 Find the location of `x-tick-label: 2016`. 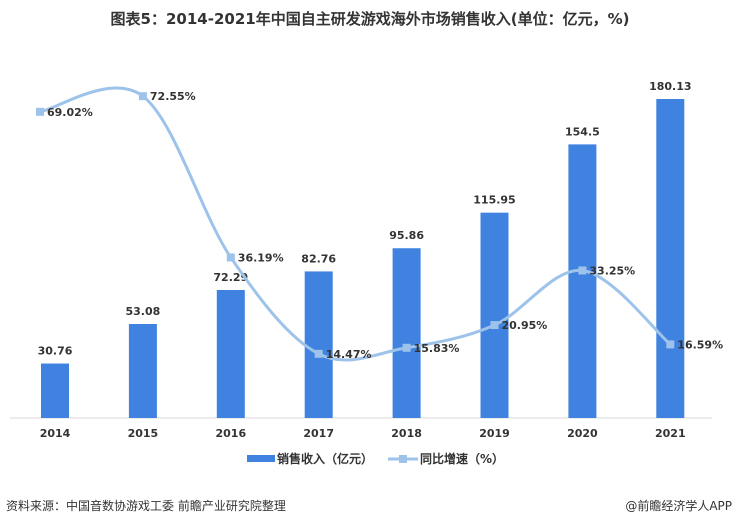

x-tick-label: 2016 is located at coordinates (230, 433).